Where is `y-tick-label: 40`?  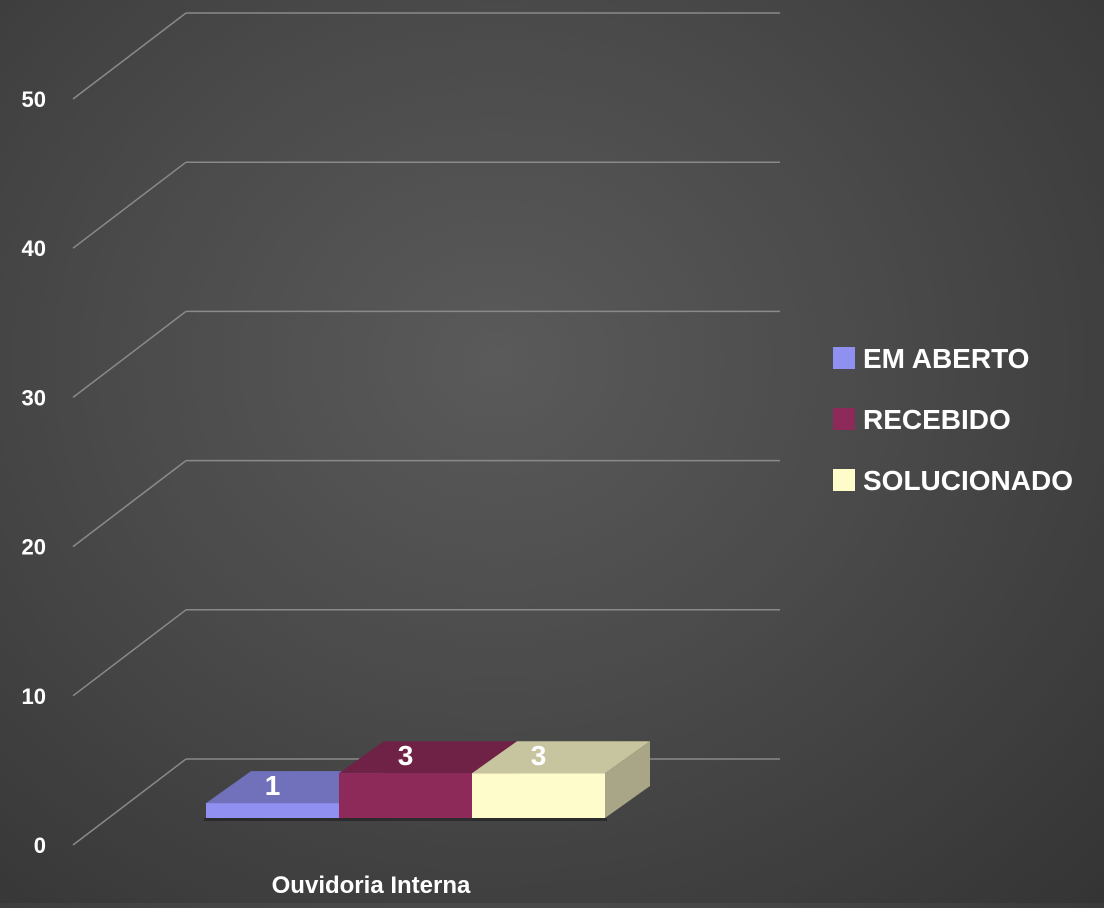
y-tick-label: 40 is located at coordinates (34, 248).